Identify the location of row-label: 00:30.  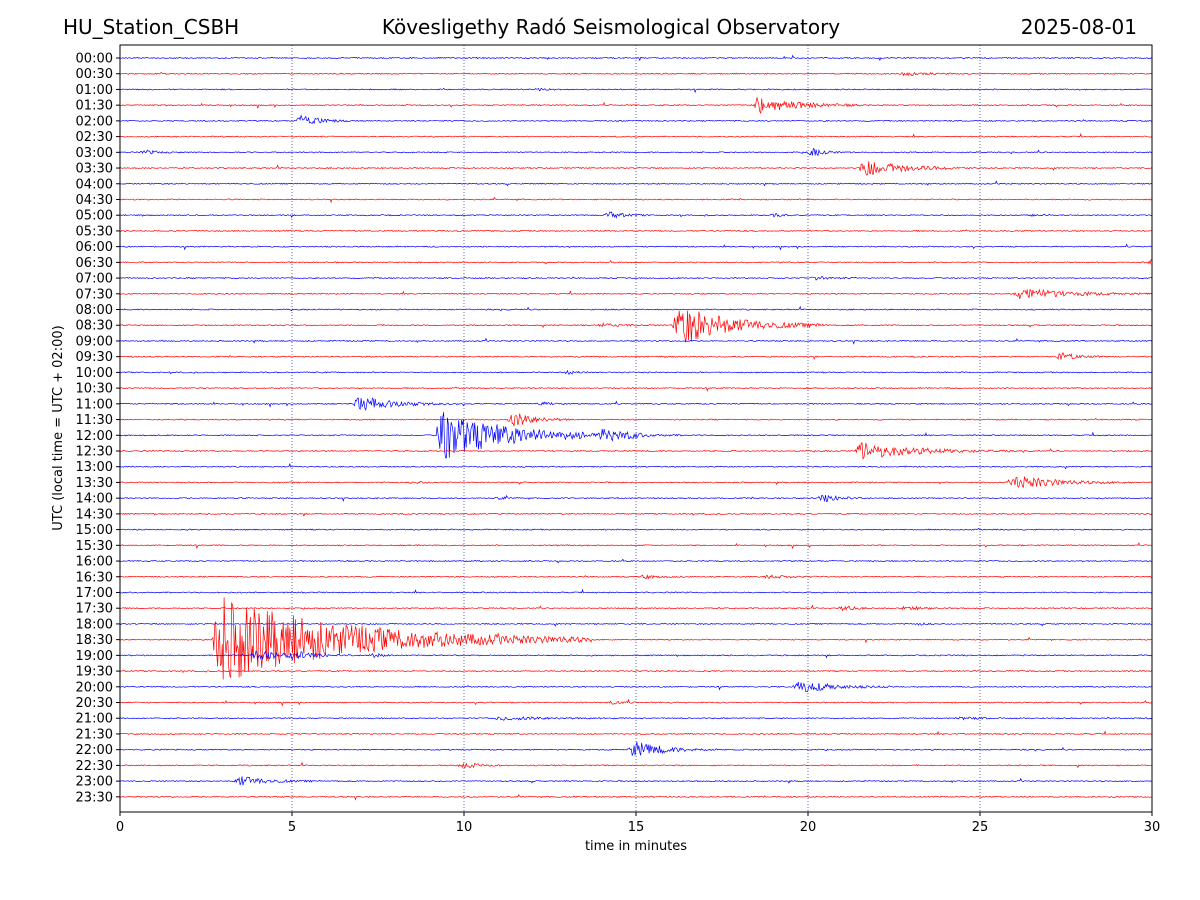
(94, 74).